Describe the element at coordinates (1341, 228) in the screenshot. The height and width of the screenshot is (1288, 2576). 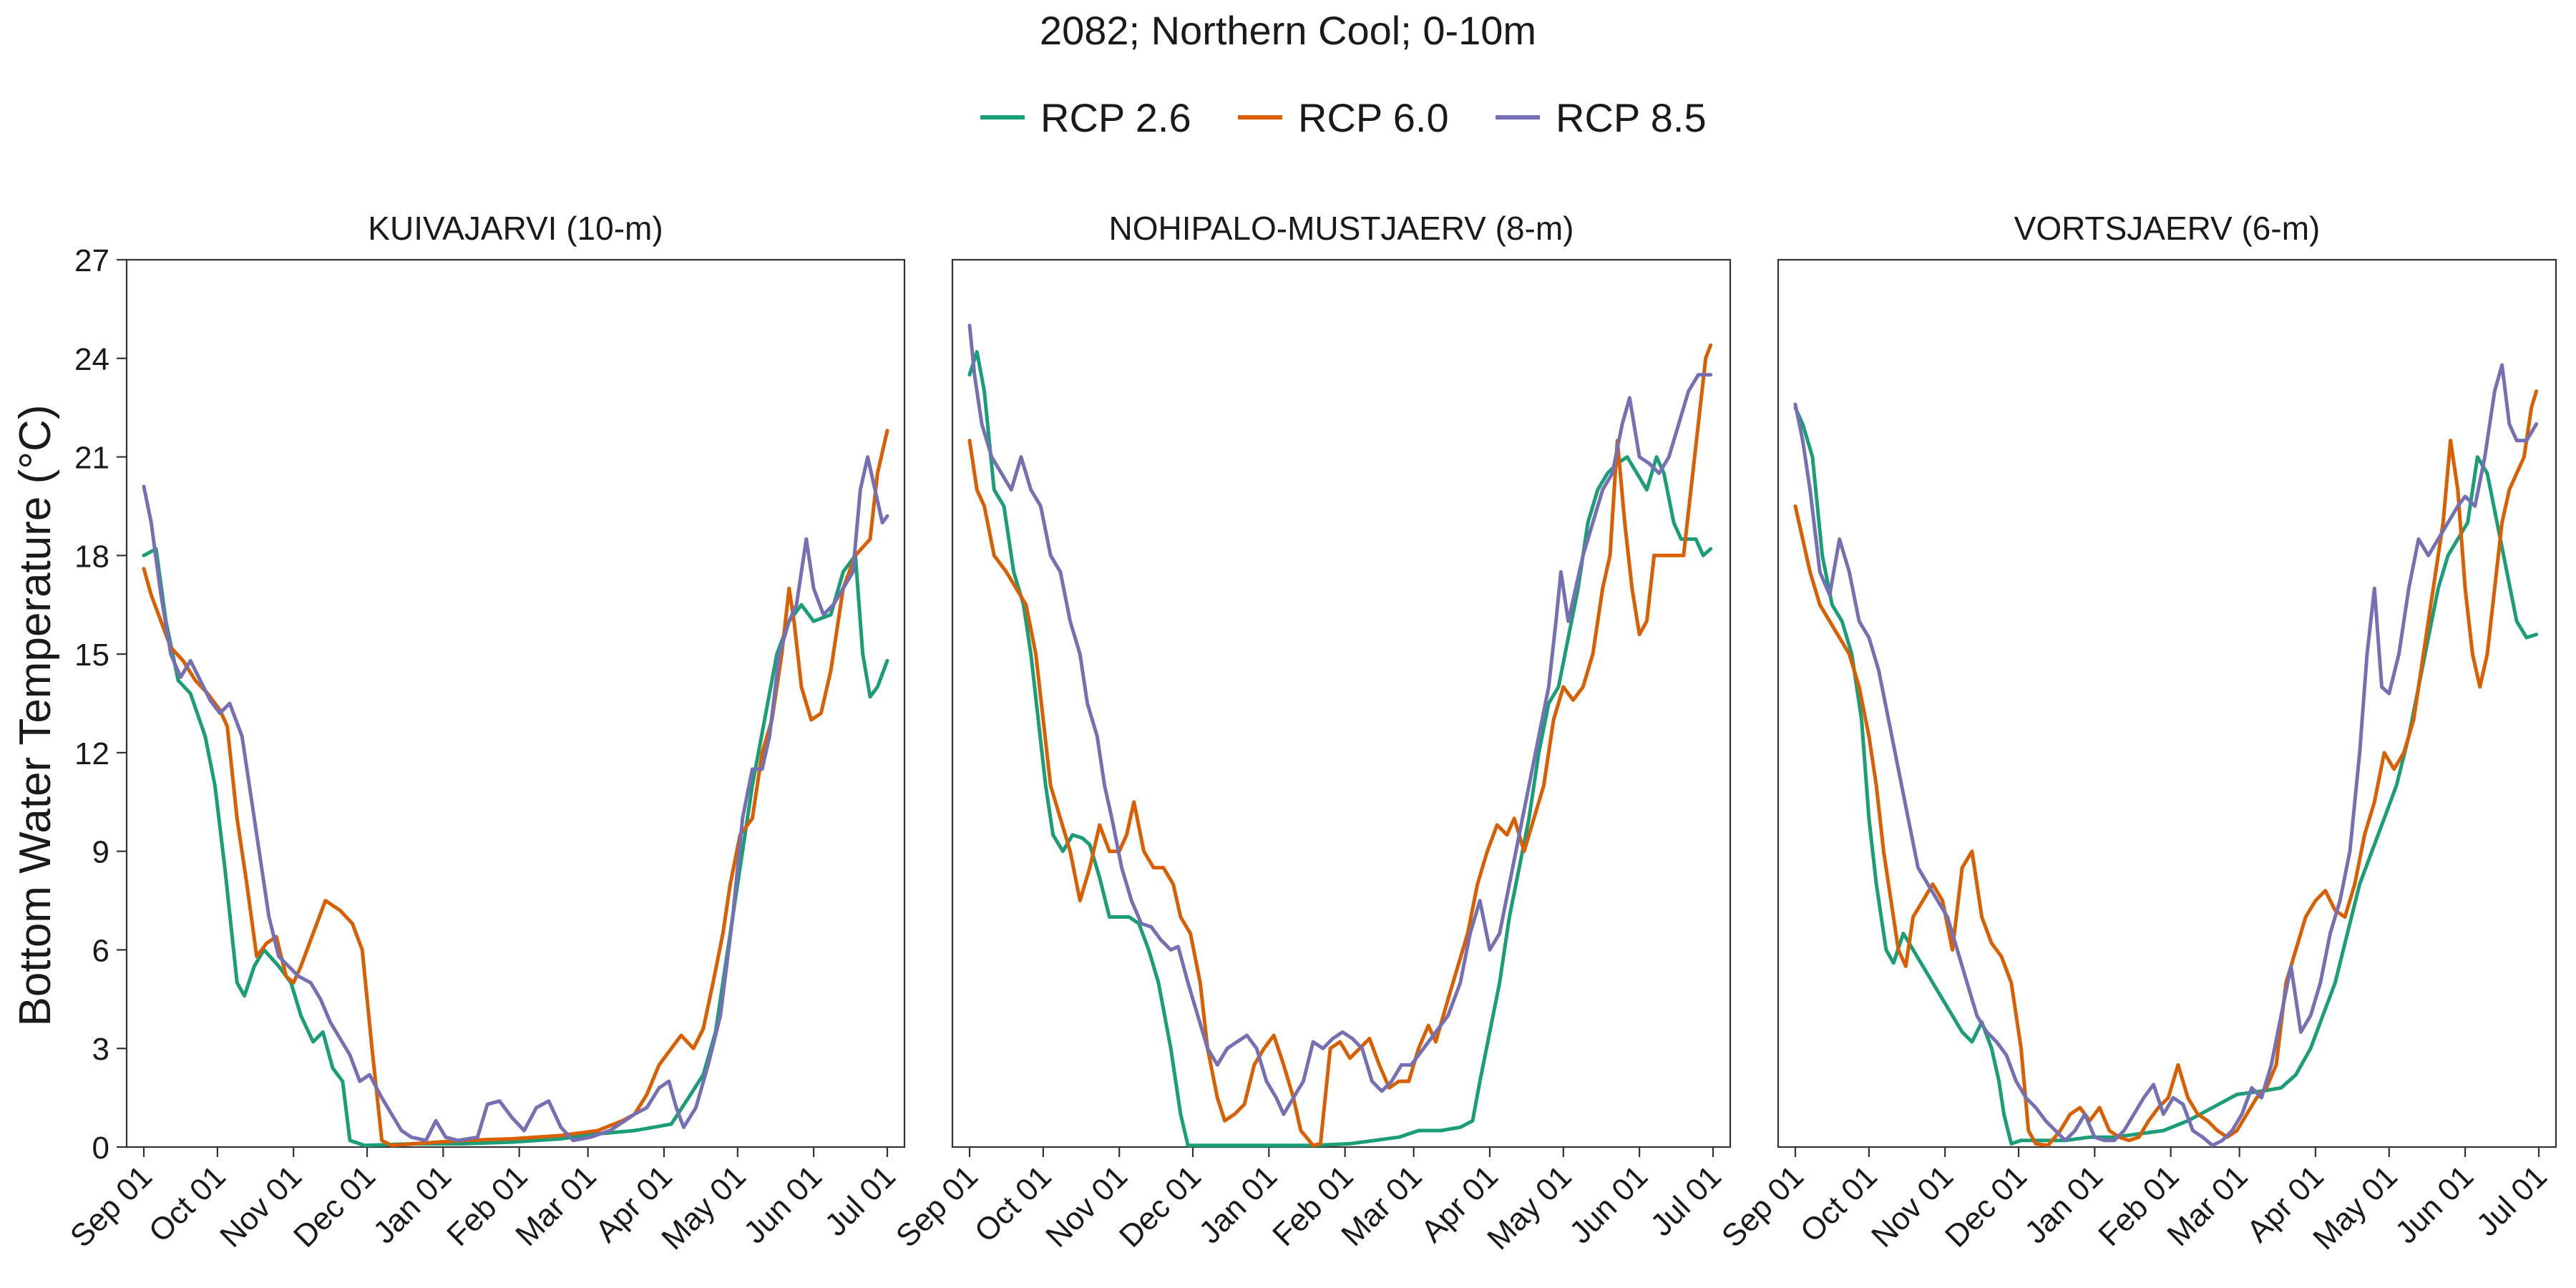
I see `panel-title: NOHIPALO-MUSTJAERV (8-m)` at that location.